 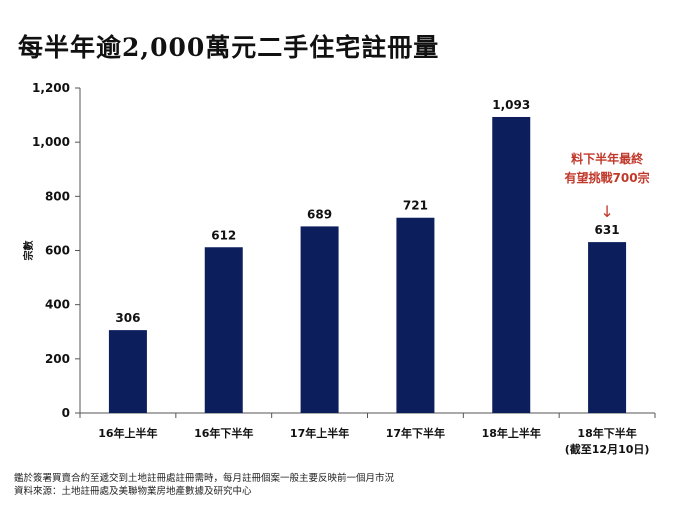 What do you see at coordinates (223, 235) in the screenshot?
I see `bar-value-label: 612` at bounding box center [223, 235].